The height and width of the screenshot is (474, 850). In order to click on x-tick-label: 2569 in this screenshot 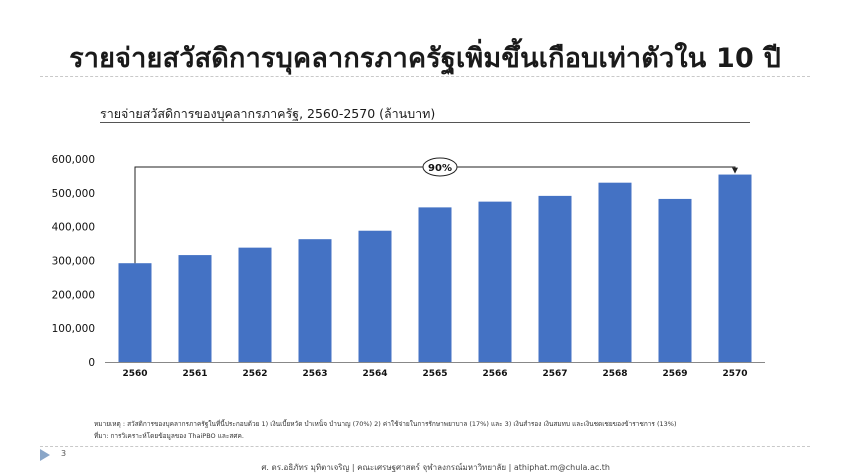, I will do `click(674, 374)`.